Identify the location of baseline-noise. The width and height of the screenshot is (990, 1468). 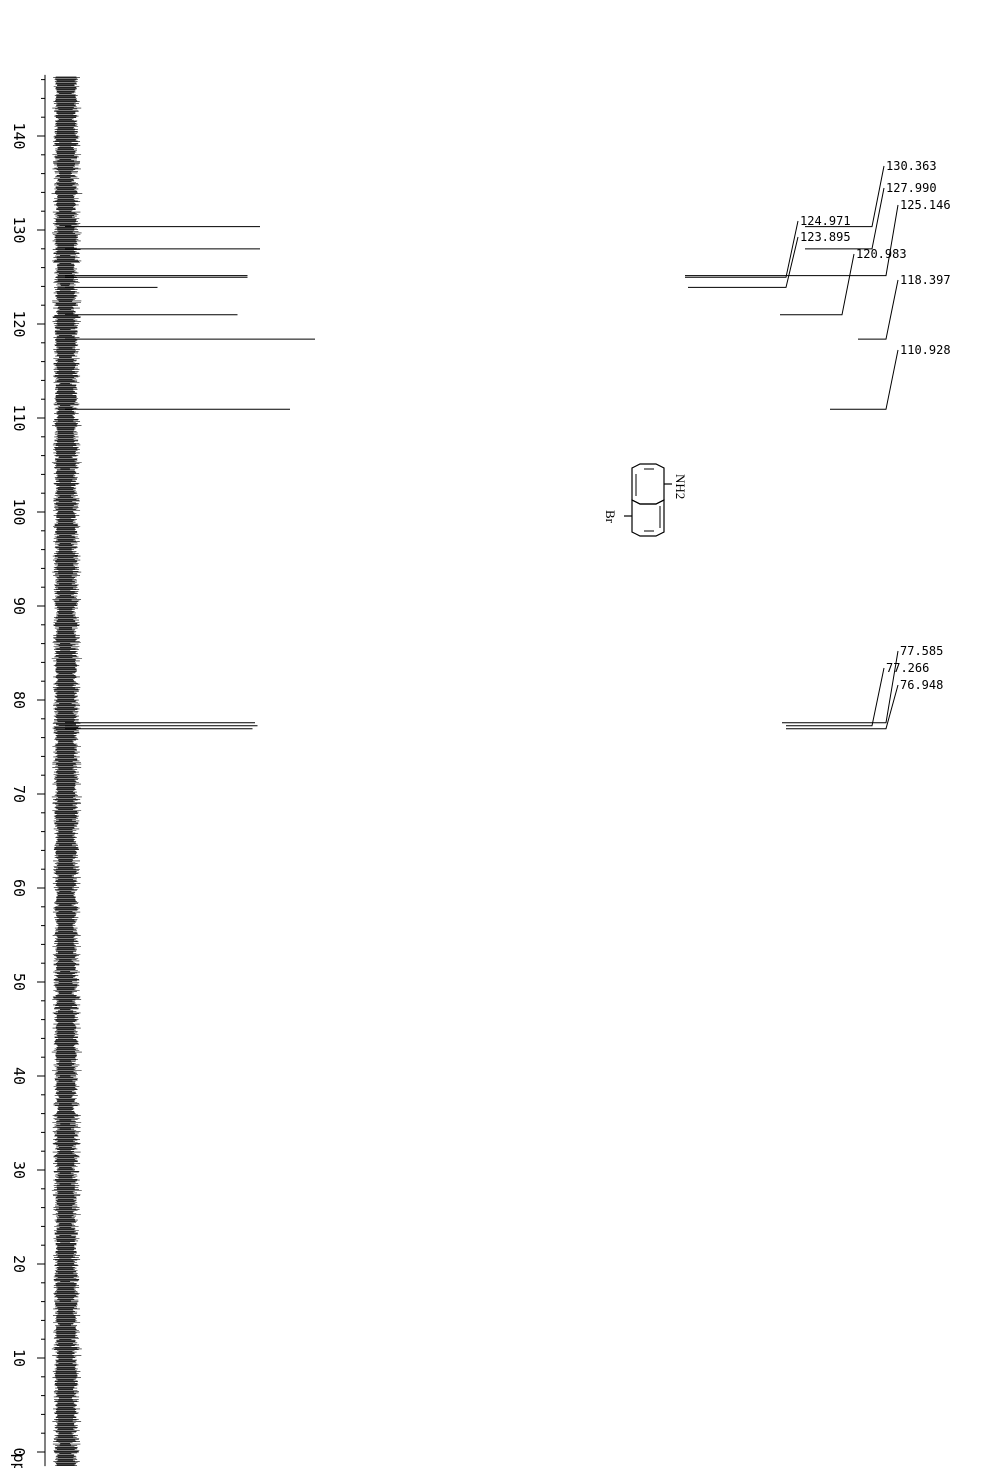
(67, 771).